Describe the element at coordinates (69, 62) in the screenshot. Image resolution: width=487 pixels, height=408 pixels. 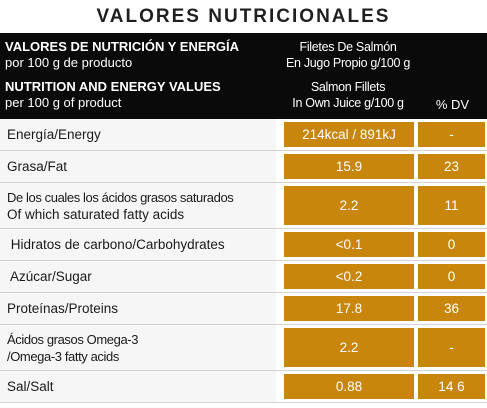
I see `header-label-es-subtitle: por 100 g de producto` at that location.